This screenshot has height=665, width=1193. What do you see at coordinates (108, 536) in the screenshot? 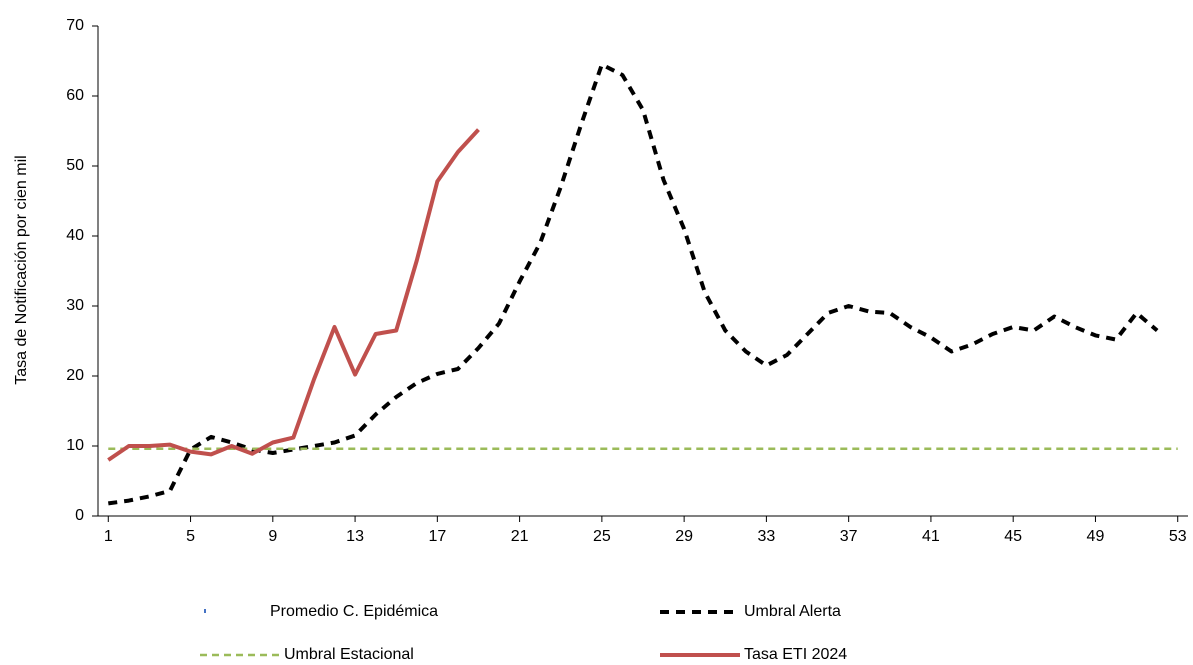
I see `x-tick-label: 1` at bounding box center [108, 536].